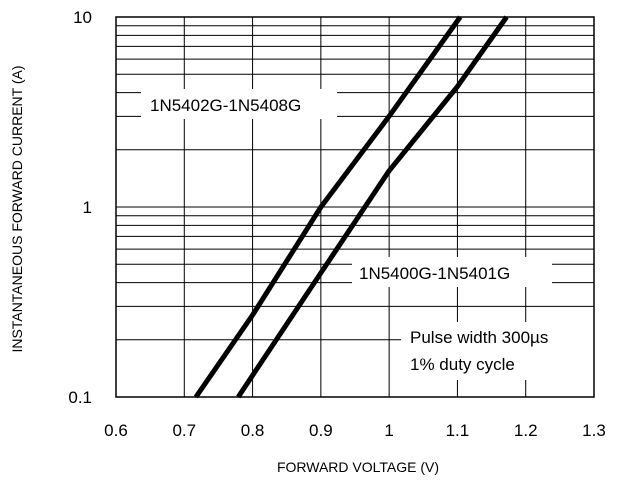 This screenshot has width=621, height=481. Describe the element at coordinates (82, 17) in the screenshot. I see `y-tick-label: 10` at that location.